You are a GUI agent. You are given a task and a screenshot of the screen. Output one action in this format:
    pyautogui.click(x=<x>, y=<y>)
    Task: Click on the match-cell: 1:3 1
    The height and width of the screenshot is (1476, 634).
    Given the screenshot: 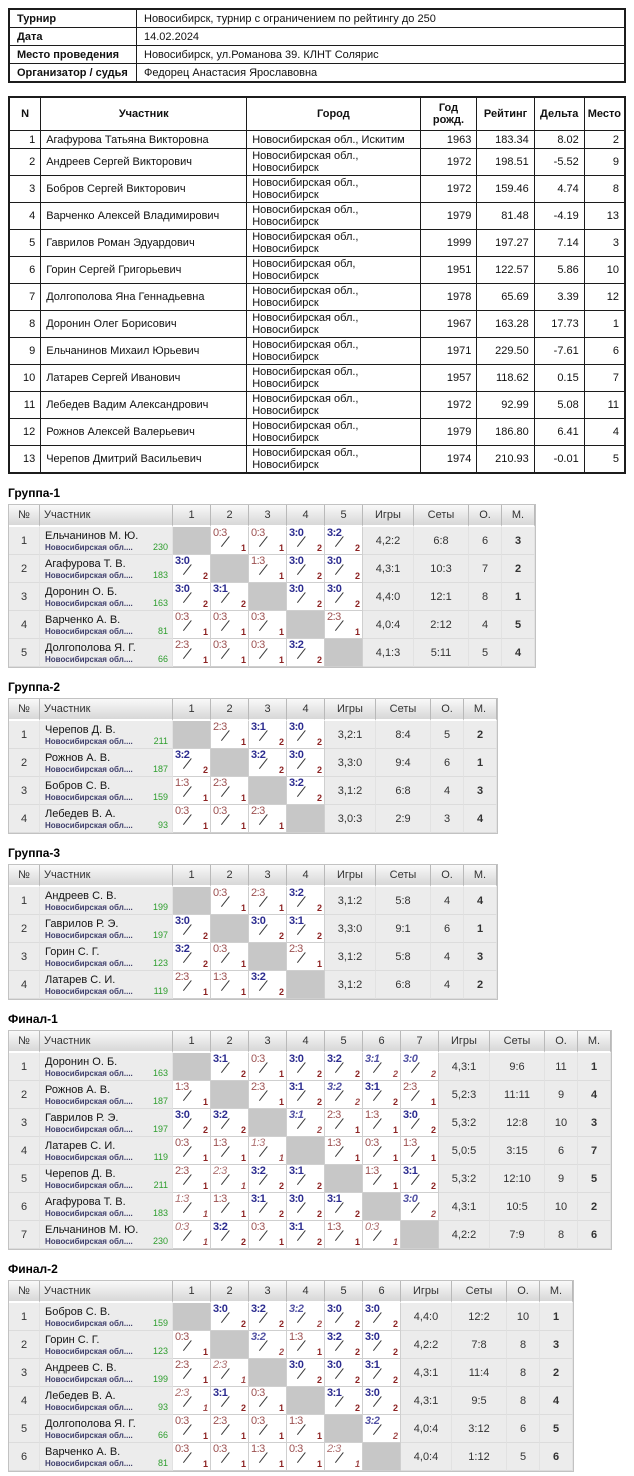 What is the action you would take?
    pyautogui.click(x=306, y=1345)
    